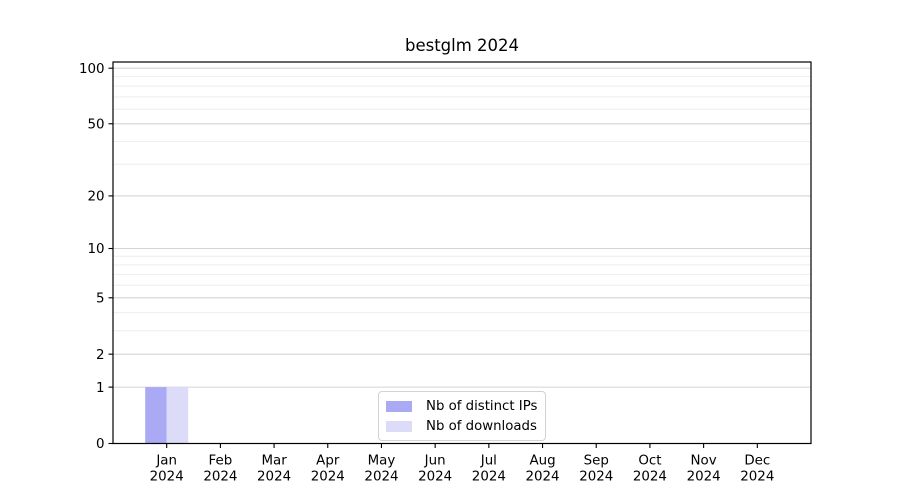 This screenshot has width=900, height=500. What do you see at coordinates (100, 388) in the screenshot?
I see `y-tick-label: 1` at bounding box center [100, 388].